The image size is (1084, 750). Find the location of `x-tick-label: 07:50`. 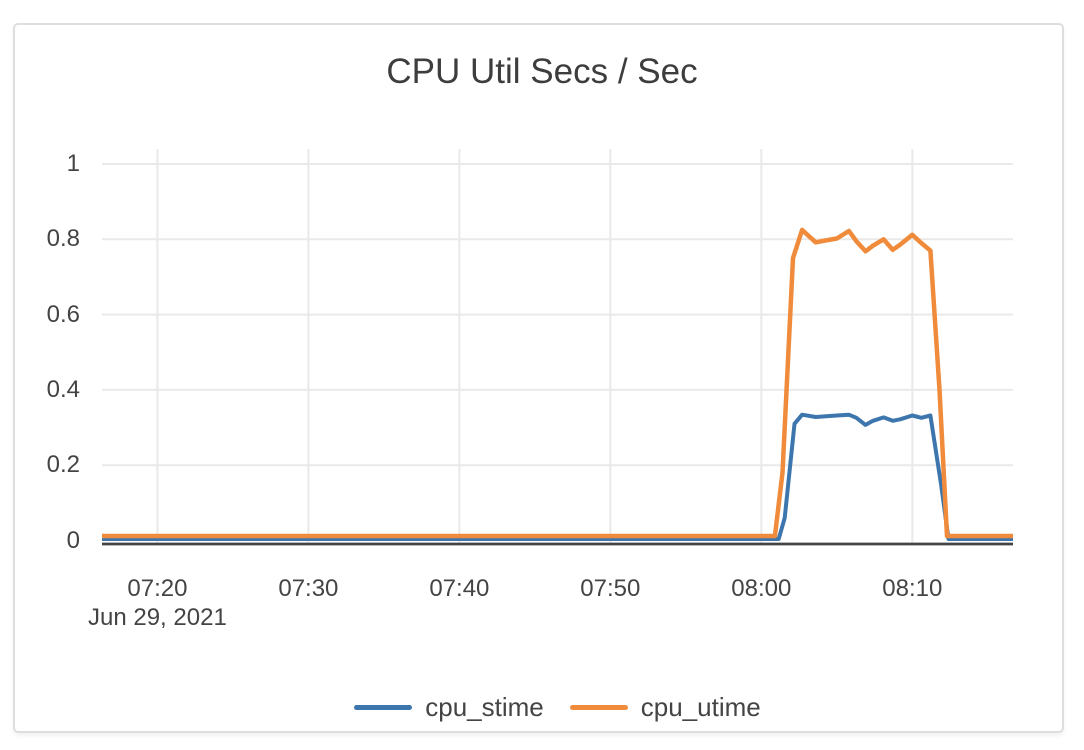

x-tick-label: 07:50 is located at coordinates (610, 588).